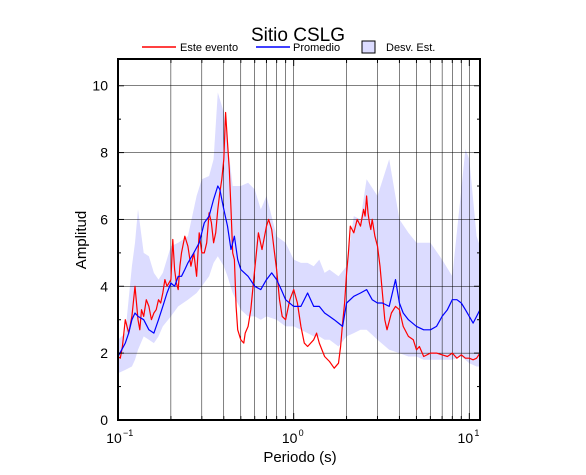 The image size is (586, 475). What do you see at coordinates (316, 48) in the screenshot?
I see `legend-label-promedio: Promedio` at bounding box center [316, 48].